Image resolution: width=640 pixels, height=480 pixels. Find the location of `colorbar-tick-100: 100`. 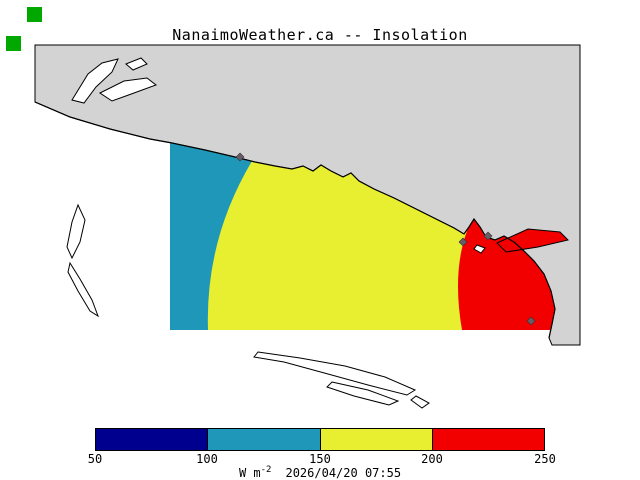

colorbar-tick-100: 100 is located at coordinates (207, 459).